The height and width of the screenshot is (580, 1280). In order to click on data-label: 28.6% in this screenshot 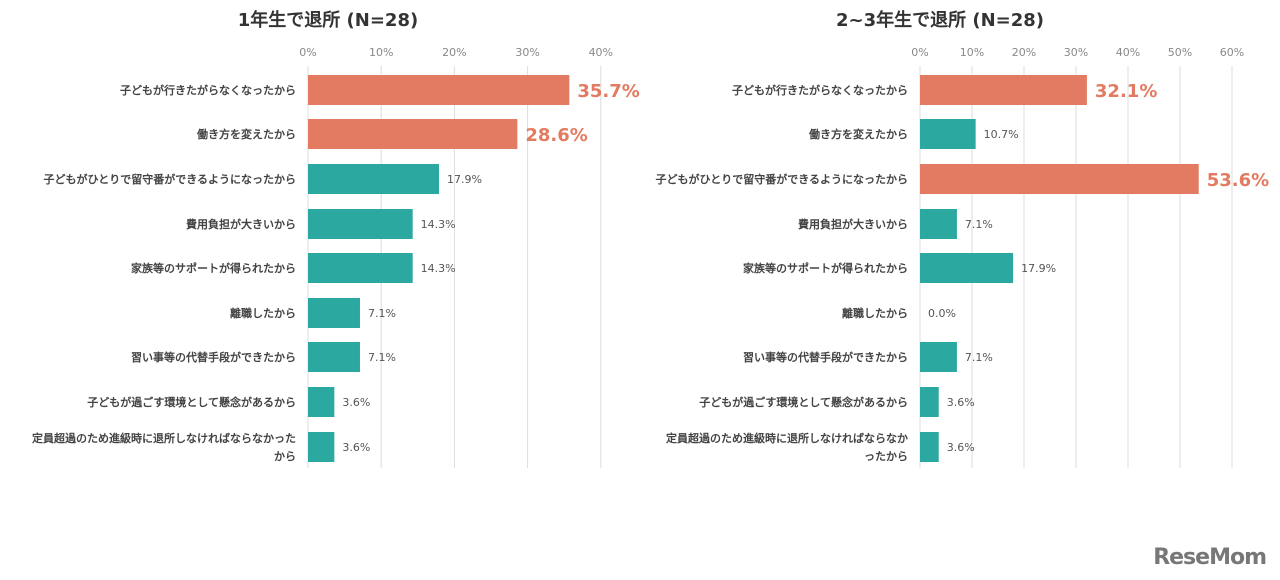, I will do `click(556, 135)`.